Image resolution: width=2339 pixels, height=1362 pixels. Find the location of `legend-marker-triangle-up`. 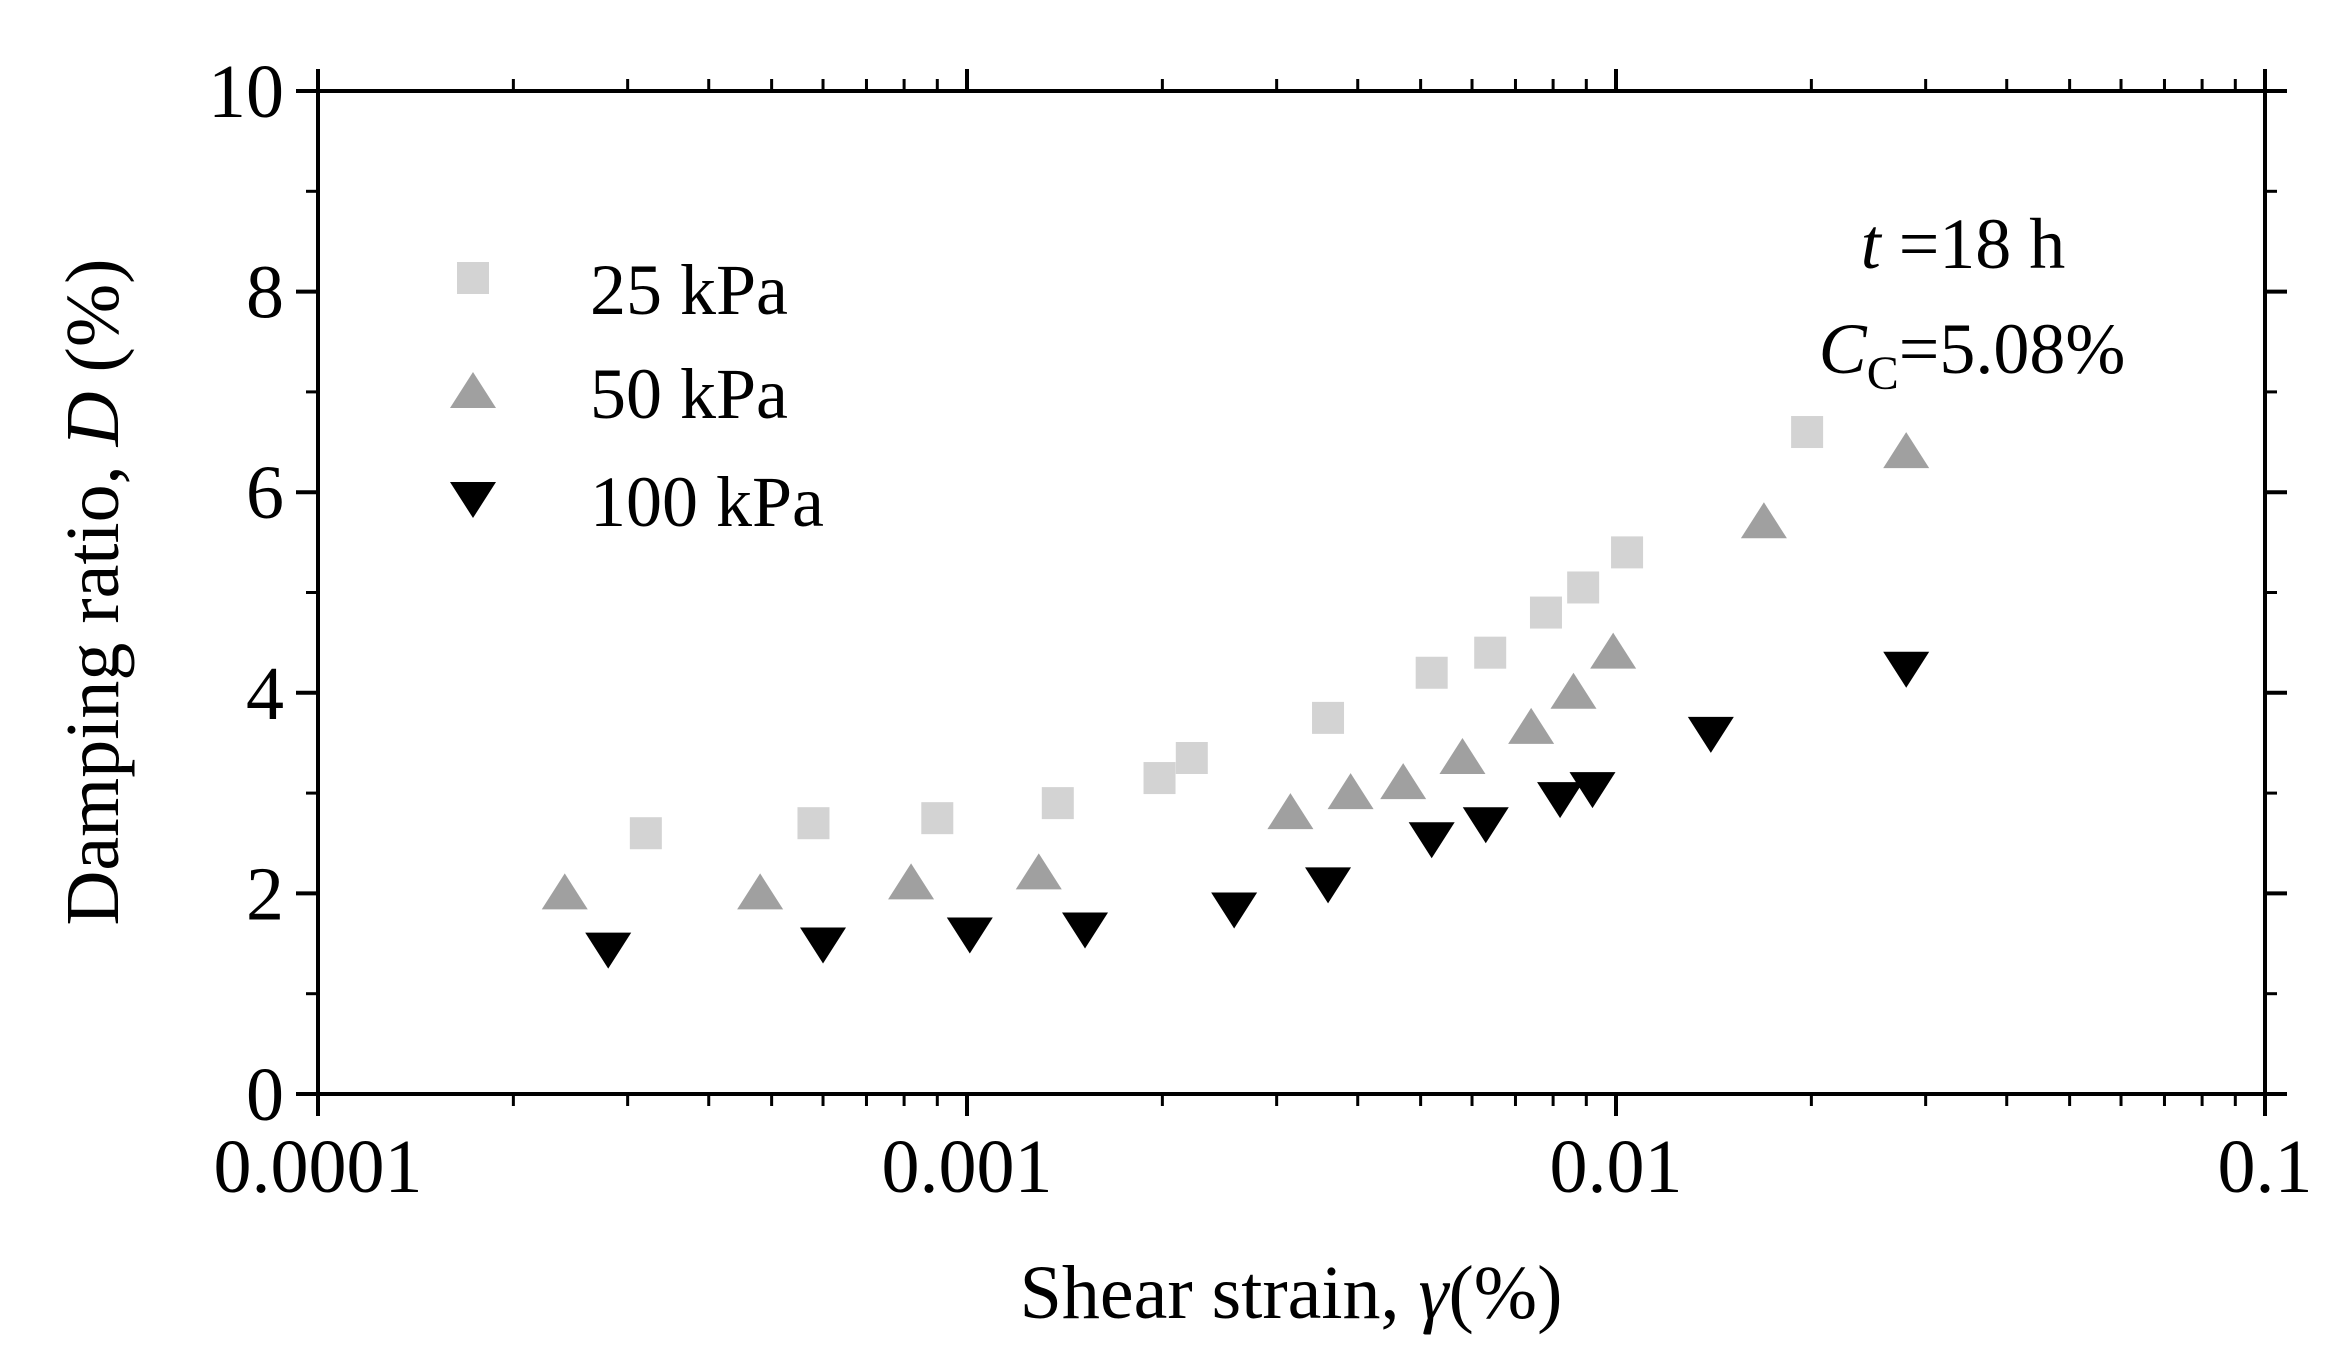

legend-marker-triangle-up is located at coordinates (473, 390).